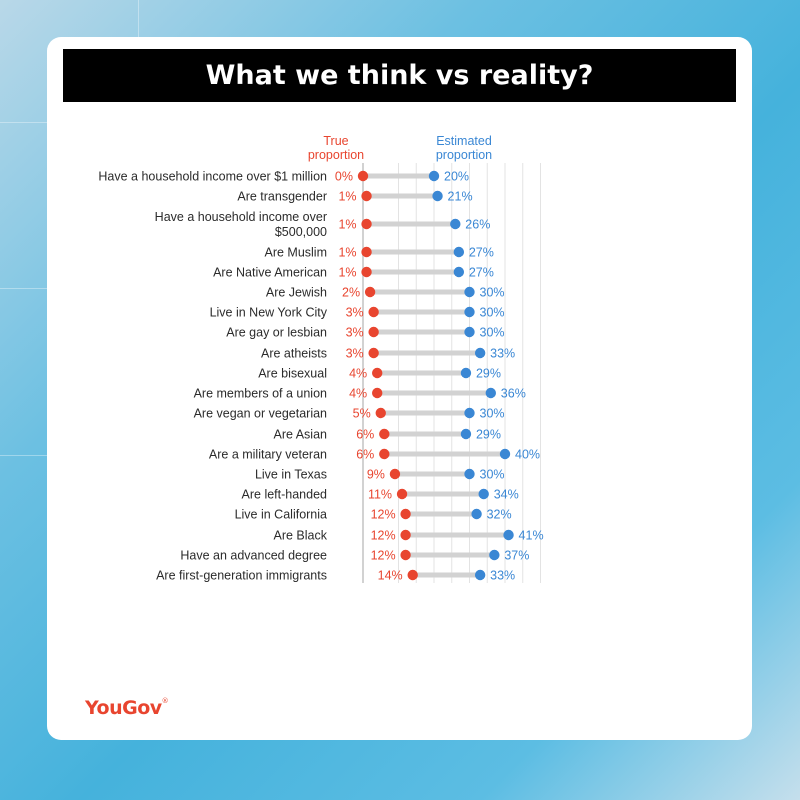  I want to click on legend-estimated-text: proportion, so click(464, 155).